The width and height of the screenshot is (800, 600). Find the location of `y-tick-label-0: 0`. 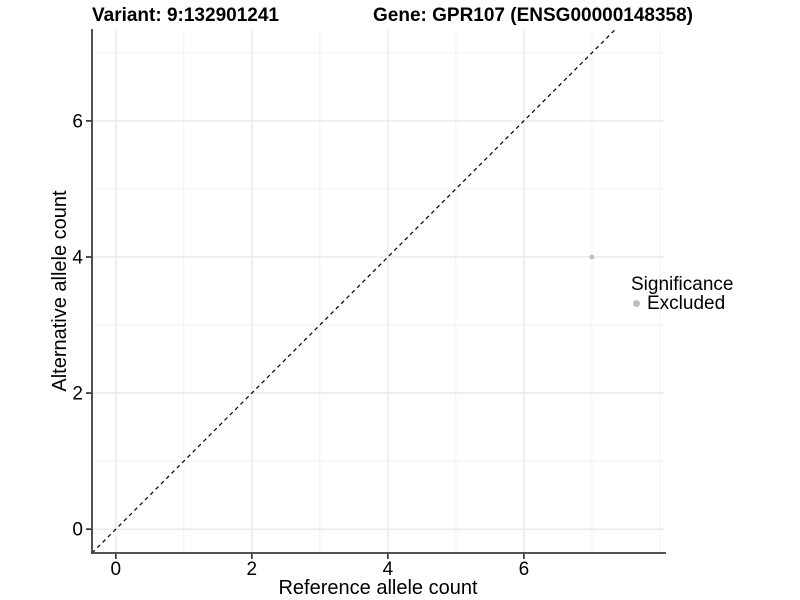

y-tick-label-0: 0 is located at coordinates (77, 530).